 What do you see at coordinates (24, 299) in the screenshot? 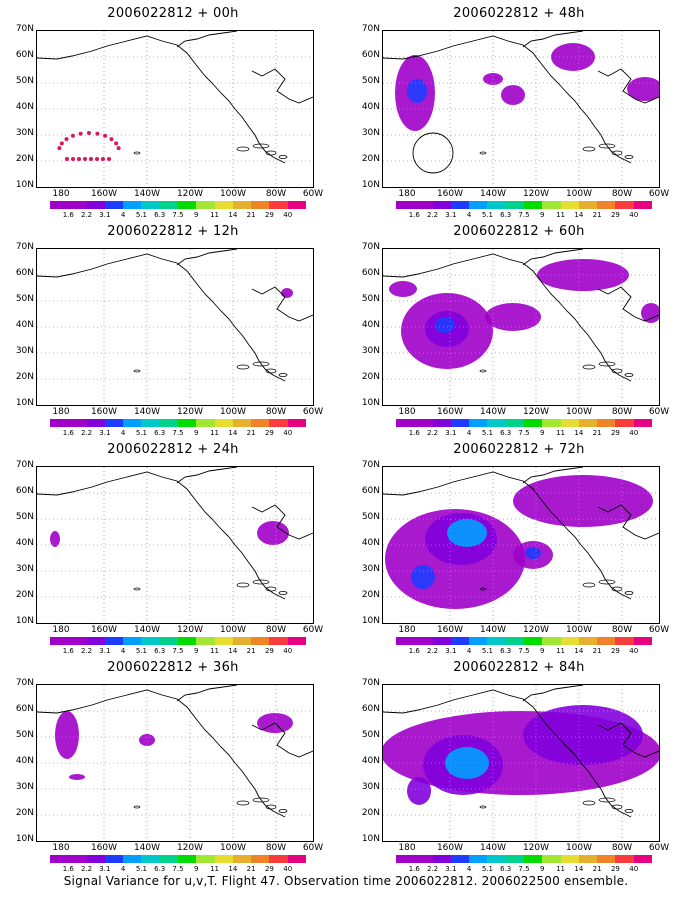
I see `lat-tick-label: 50N` at bounding box center [24, 299].